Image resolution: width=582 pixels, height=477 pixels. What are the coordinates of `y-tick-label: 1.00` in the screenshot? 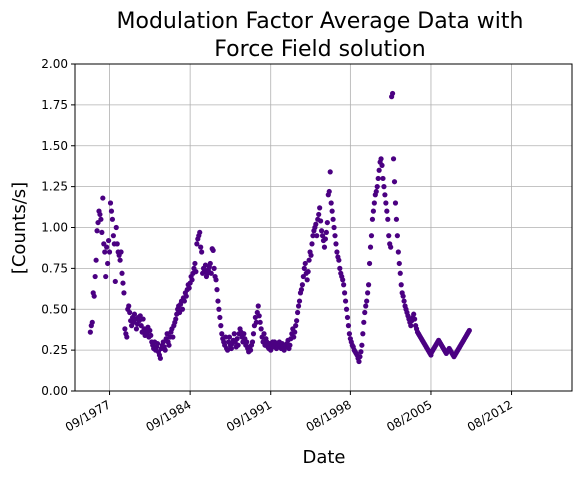 It's located at (54, 228).